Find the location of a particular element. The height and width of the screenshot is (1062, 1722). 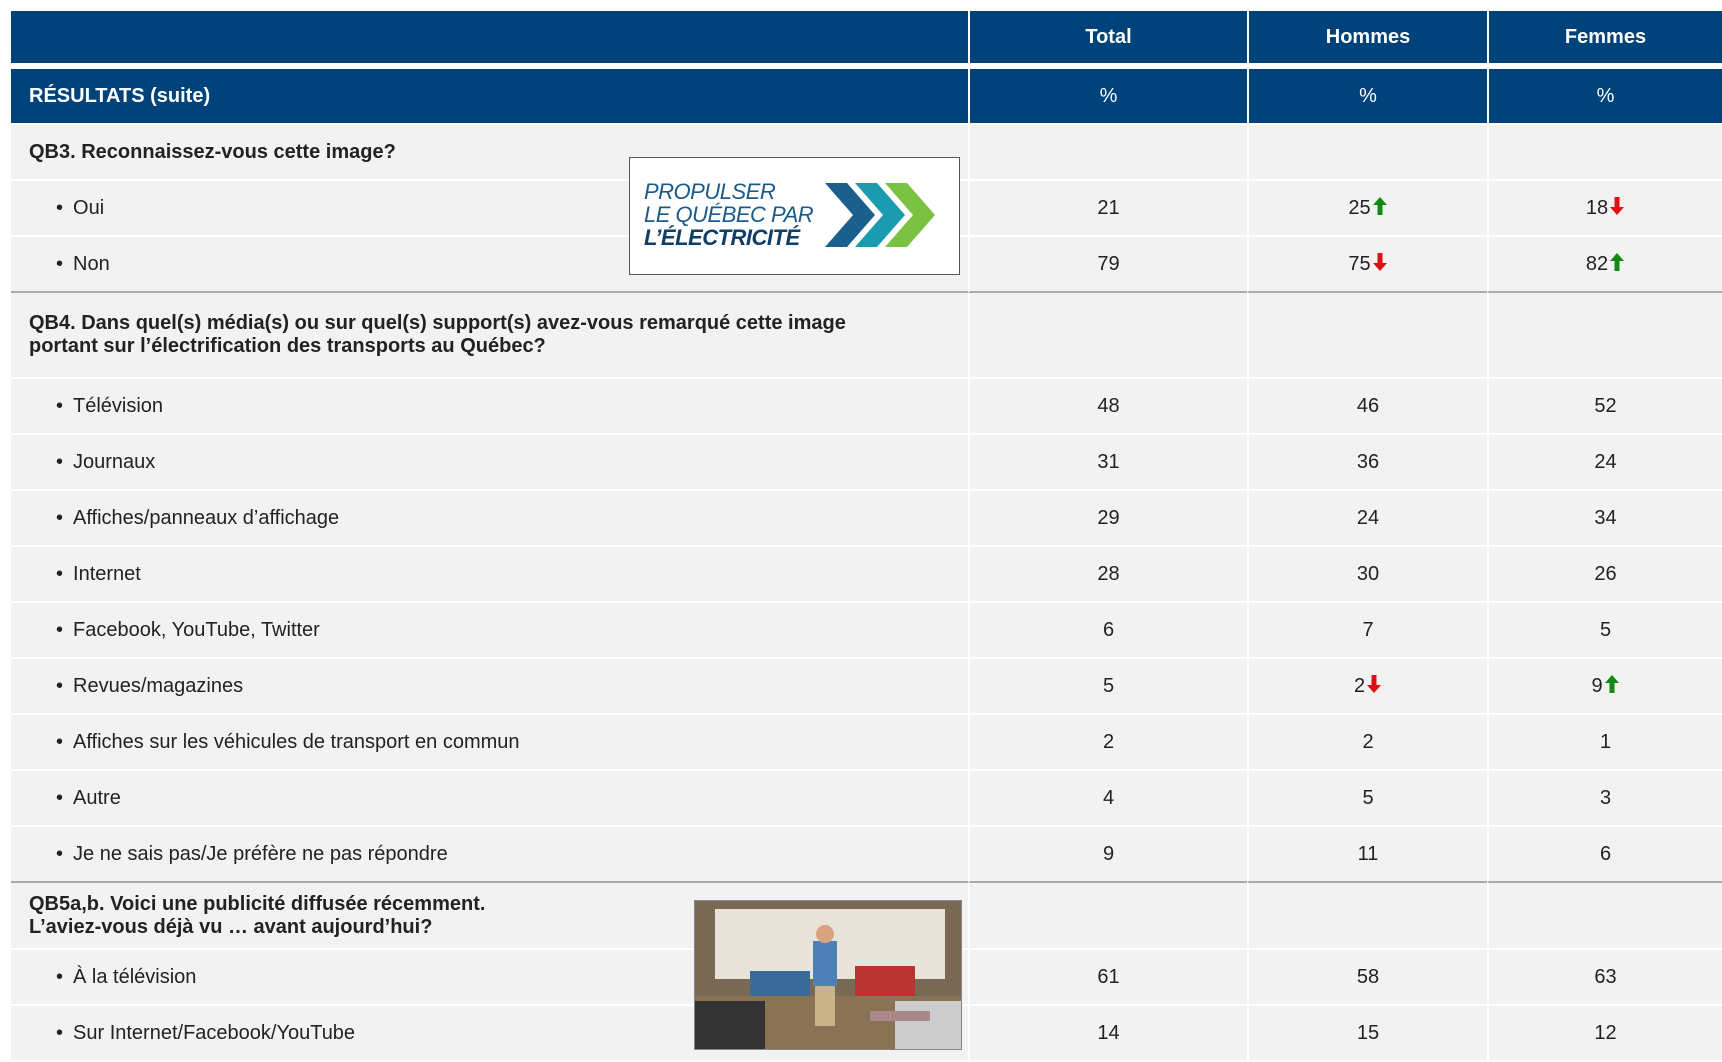

value: 11 is located at coordinates (1368, 853).